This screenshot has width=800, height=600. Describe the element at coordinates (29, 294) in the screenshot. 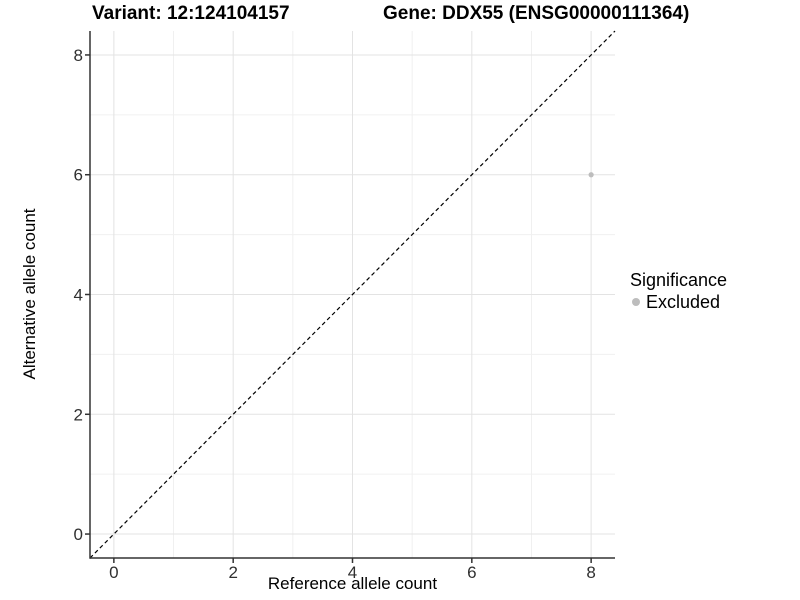

I see `y-axis-title: Alternative allele count` at that location.